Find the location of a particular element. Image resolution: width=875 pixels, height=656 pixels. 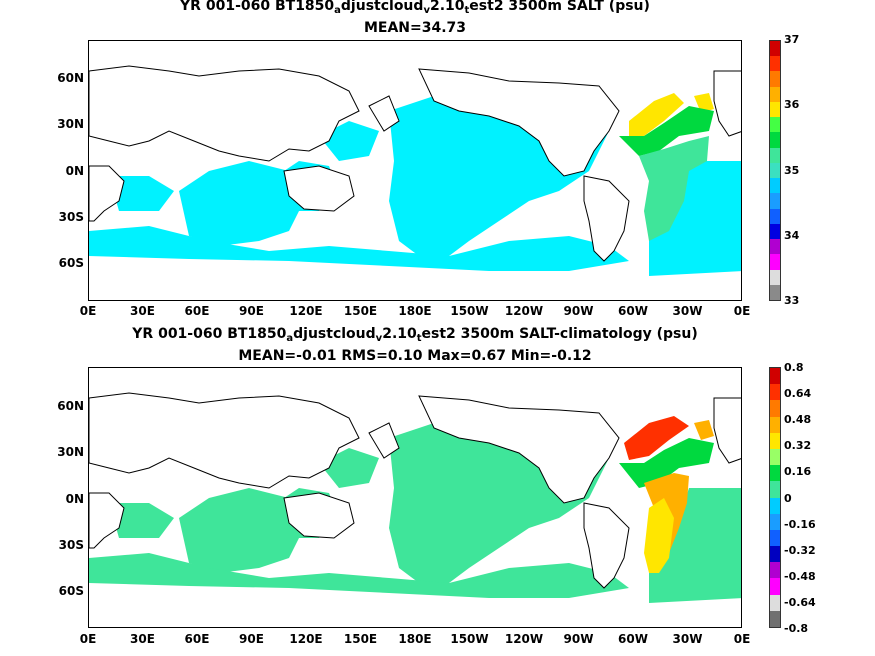

panel1-subtitle: MEAN=34.73 is located at coordinates (415, 28).